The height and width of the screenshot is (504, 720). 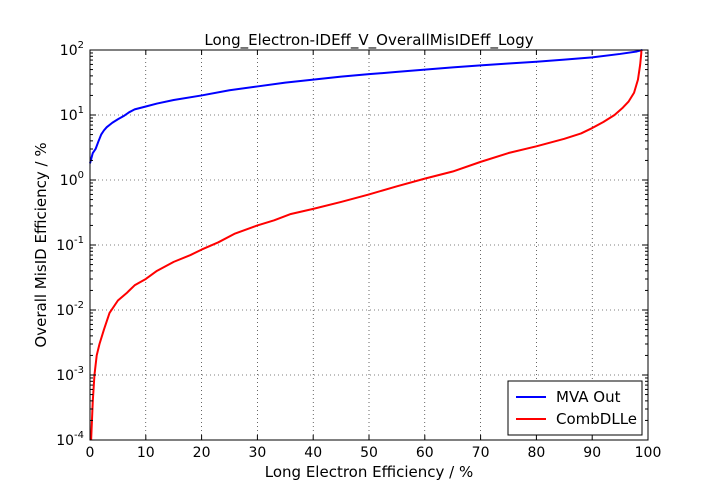 What do you see at coordinates (90, 453) in the screenshot?
I see `x-tick-label: 0` at bounding box center [90, 453].